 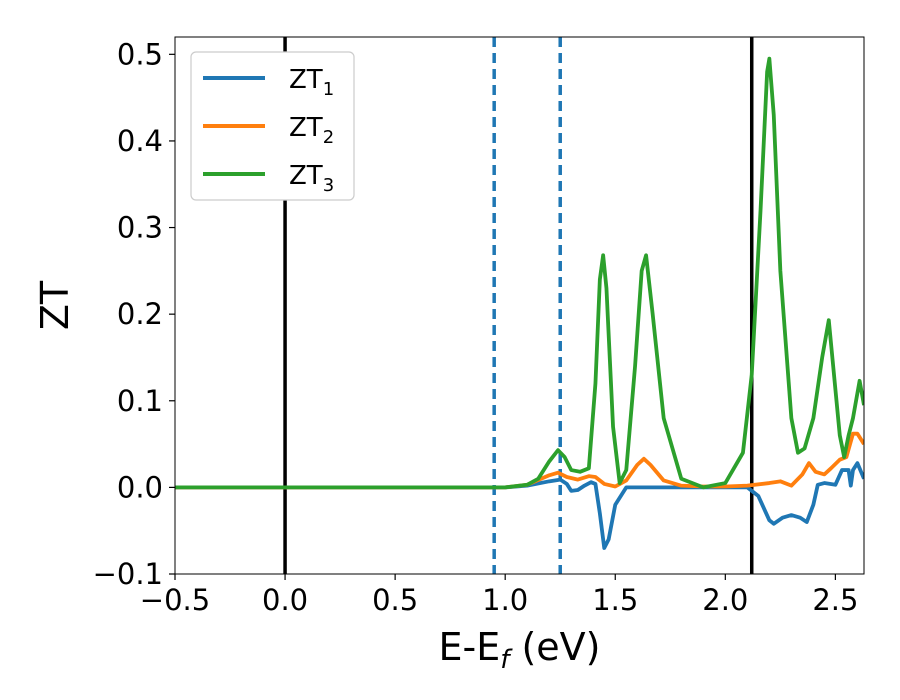 What do you see at coordinates (519, 460) in the screenshot?
I see `series-line-zt2` at bounding box center [519, 460].